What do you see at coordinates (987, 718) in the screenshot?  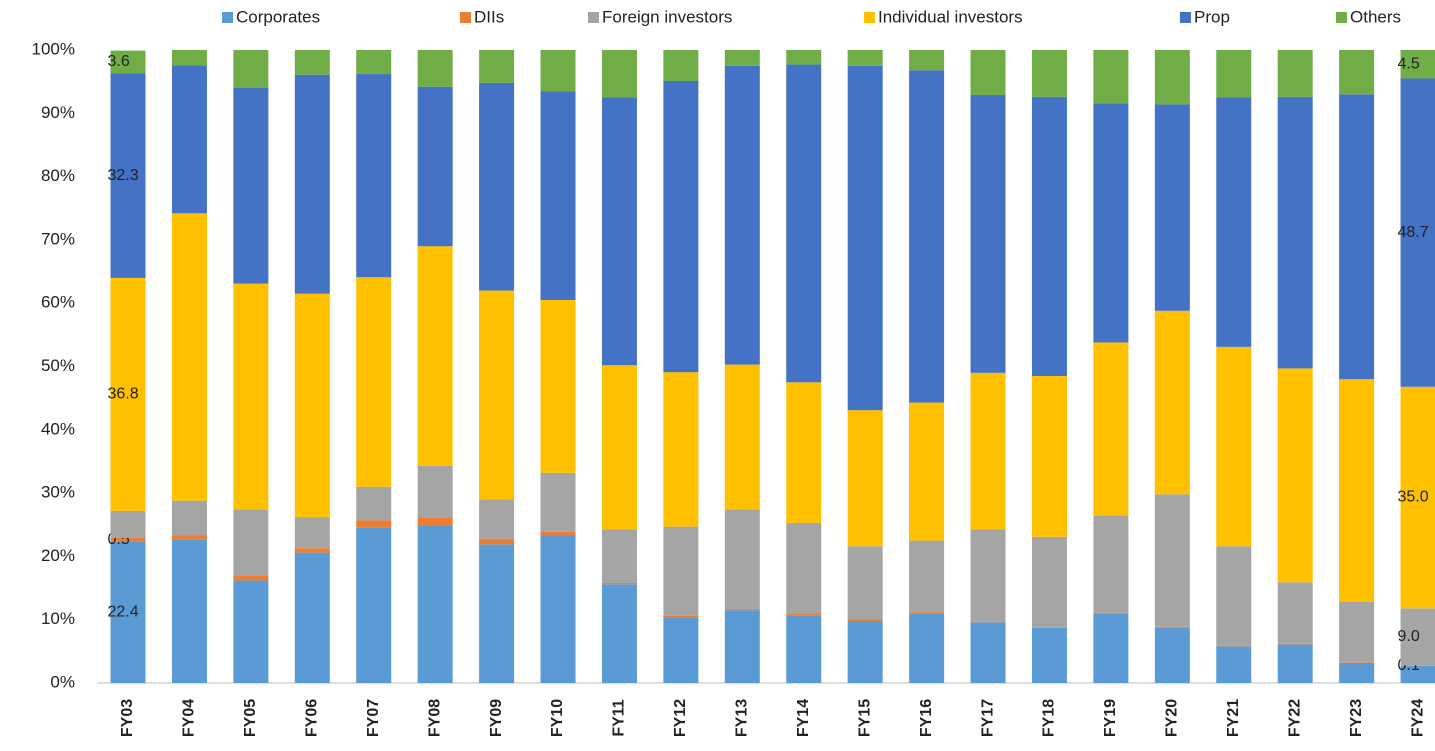 I see `x-tick-label: FY17` at bounding box center [987, 718].